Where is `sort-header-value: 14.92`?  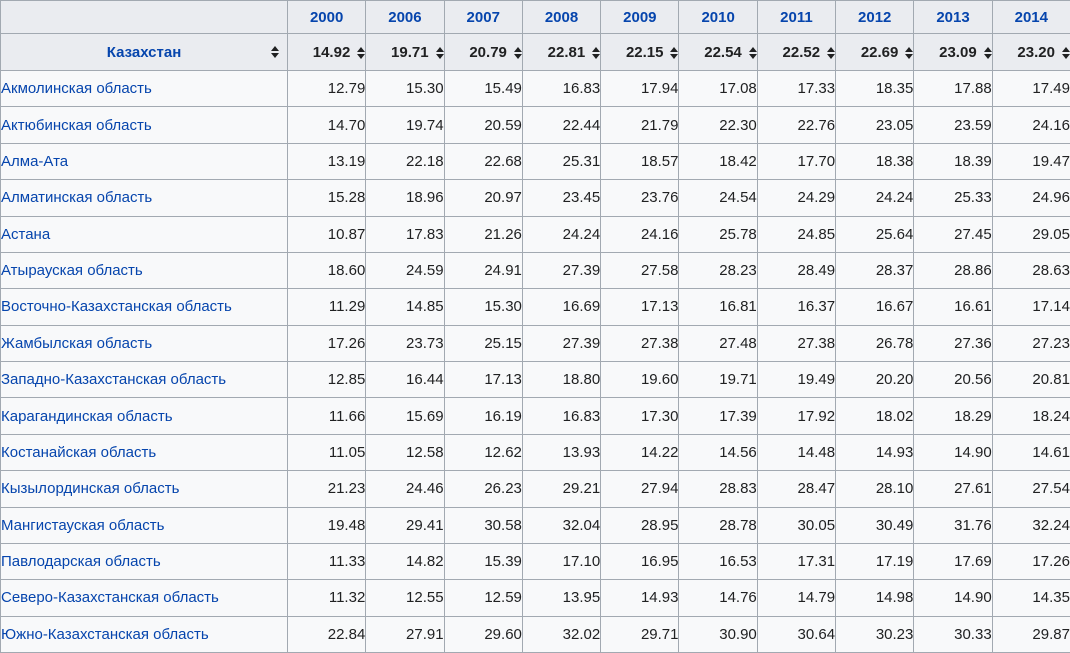 sort-header-value: 14.92 is located at coordinates (326, 52).